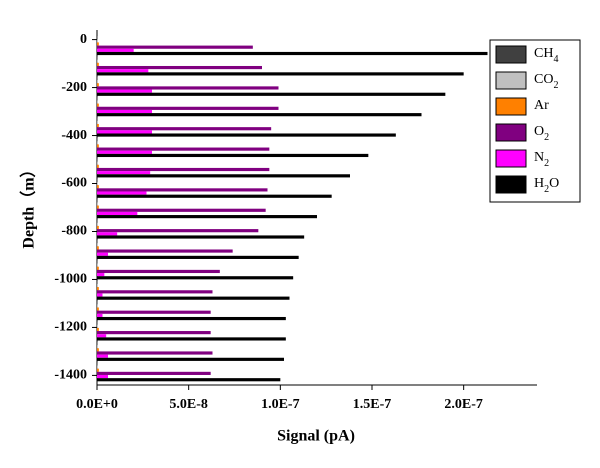 The width and height of the screenshot is (600, 468). Describe the element at coordinates (70, 279) in the screenshot. I see `y-tick-label: -1000` at that location.